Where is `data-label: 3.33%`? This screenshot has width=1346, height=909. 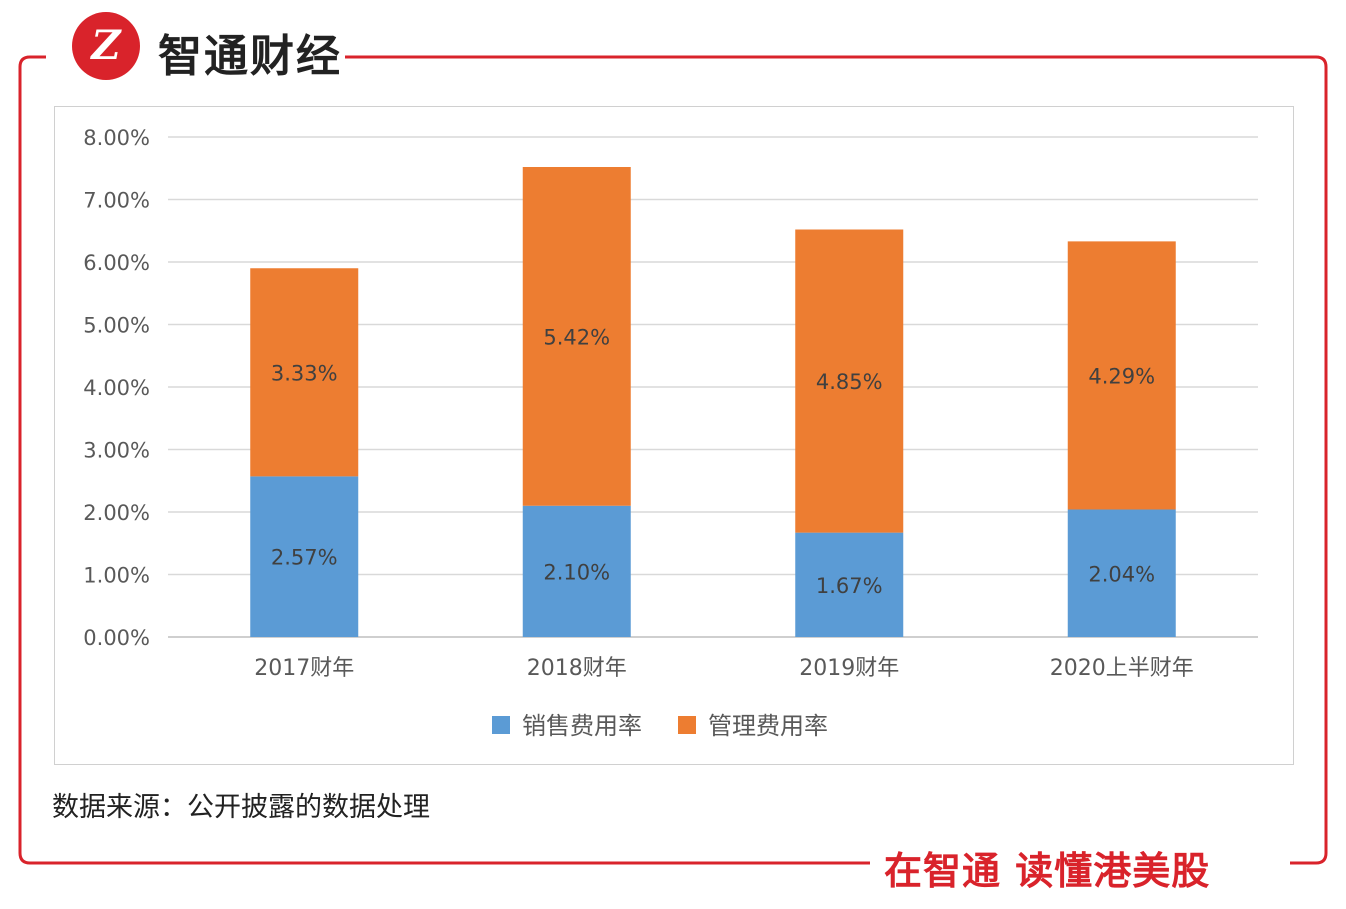
data-label: 3.33% is located at coordinates (304, 373).